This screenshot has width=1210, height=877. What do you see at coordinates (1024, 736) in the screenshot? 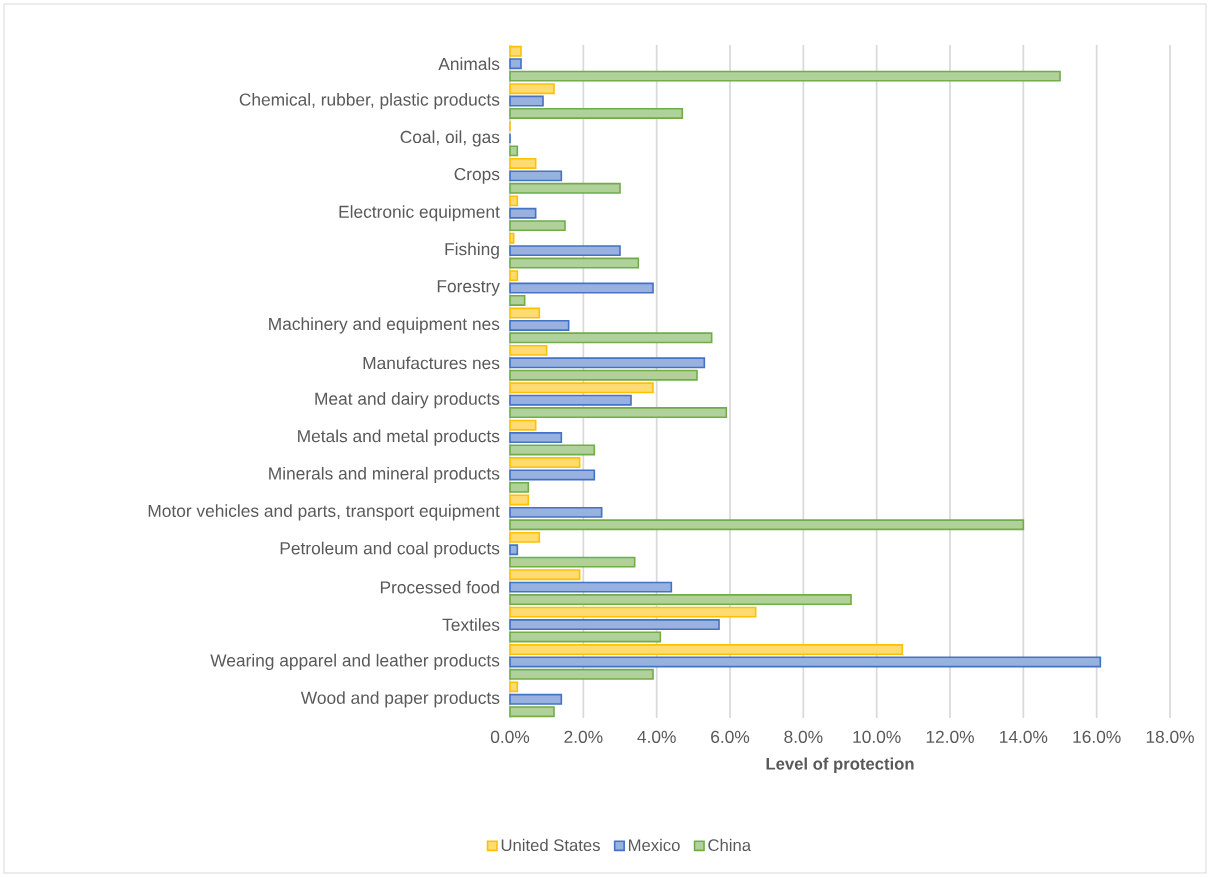
I see `x-tick-label: 14.0%` at bounding box center [1024, 736].